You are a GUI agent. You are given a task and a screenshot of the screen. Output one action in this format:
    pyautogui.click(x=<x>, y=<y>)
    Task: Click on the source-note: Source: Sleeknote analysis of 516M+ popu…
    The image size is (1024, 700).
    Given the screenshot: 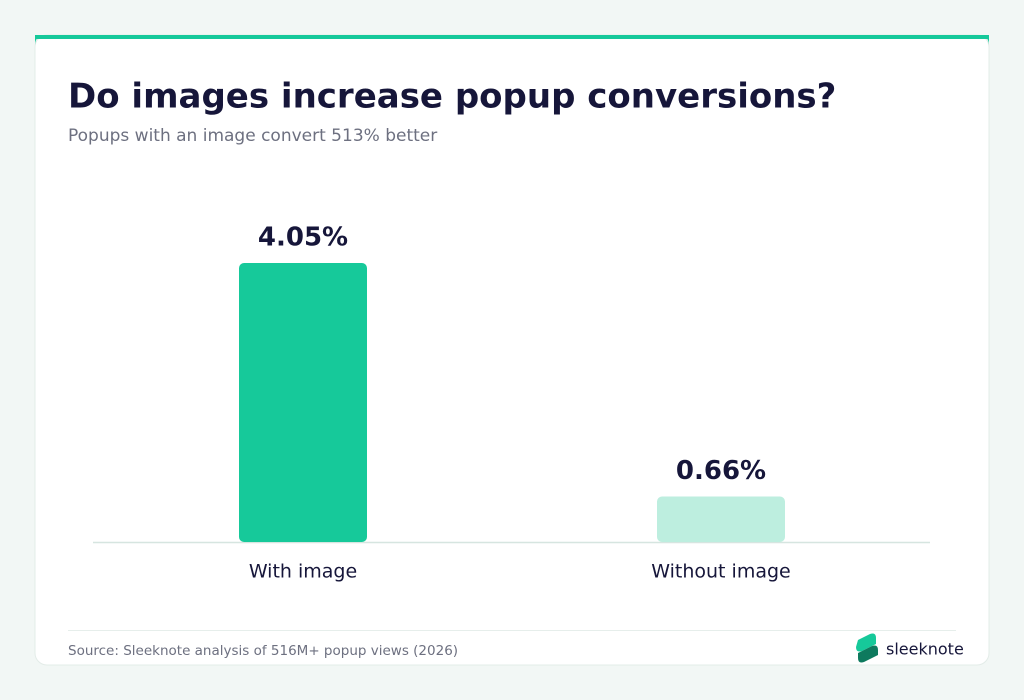 What is the action you would take?
    pyautogui.click(x=263, y=651)
    